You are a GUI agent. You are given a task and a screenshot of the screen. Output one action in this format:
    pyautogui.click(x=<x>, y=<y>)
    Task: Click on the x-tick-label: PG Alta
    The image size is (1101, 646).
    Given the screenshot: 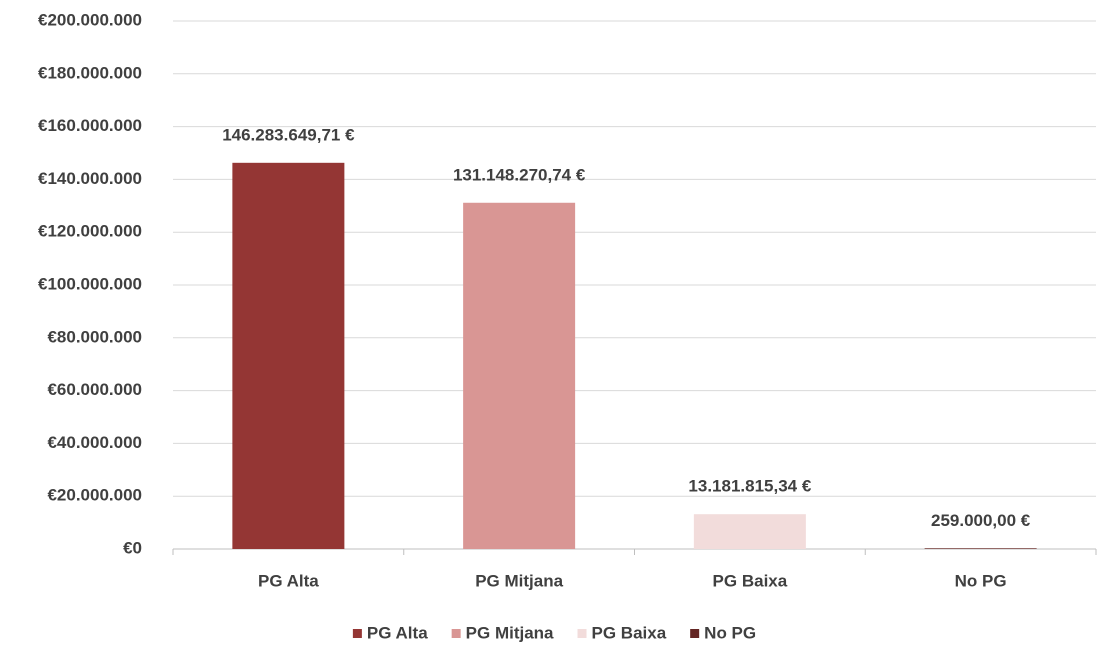 What is the action you would take?
    pyautogui.click(x=288, y=580)
    